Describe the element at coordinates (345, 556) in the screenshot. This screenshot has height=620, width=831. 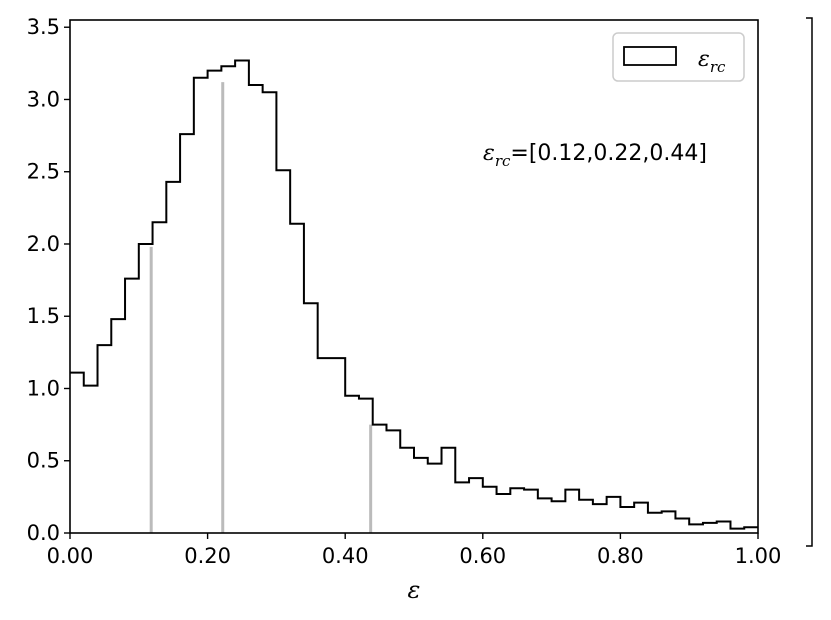
I see `x-tick-label: 0.40` at that location.